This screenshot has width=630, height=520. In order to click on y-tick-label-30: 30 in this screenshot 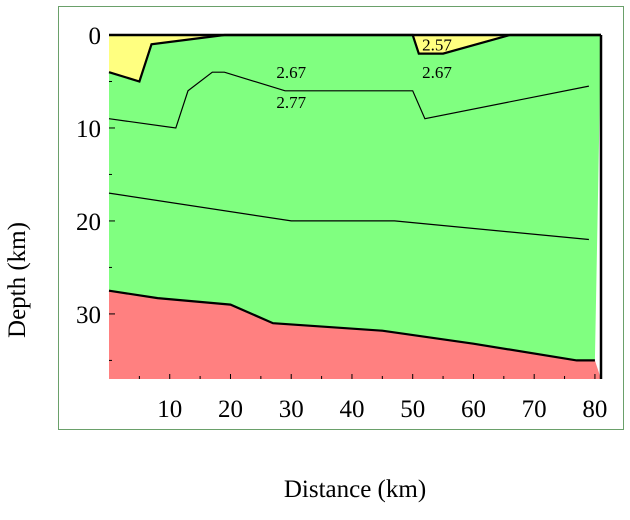, I will do `click(88, 315)`.